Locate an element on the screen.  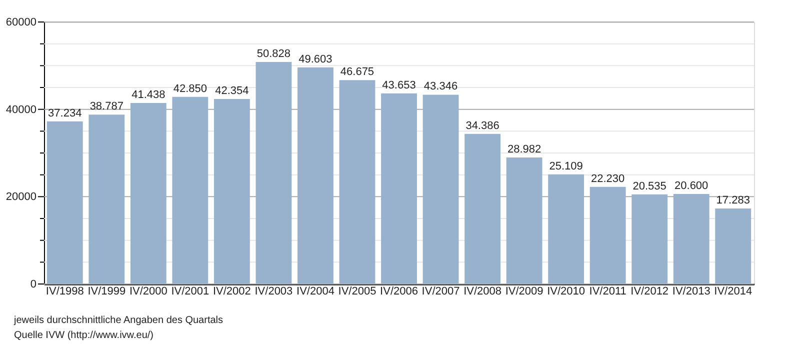
x-tick-label: IV/2014 is located at coordinates (733, 292).